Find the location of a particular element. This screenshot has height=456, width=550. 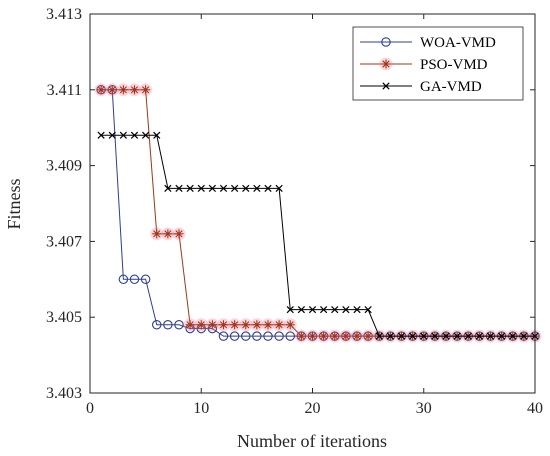

y-tick-label: 3.409 is located at coordinates (64, 166).